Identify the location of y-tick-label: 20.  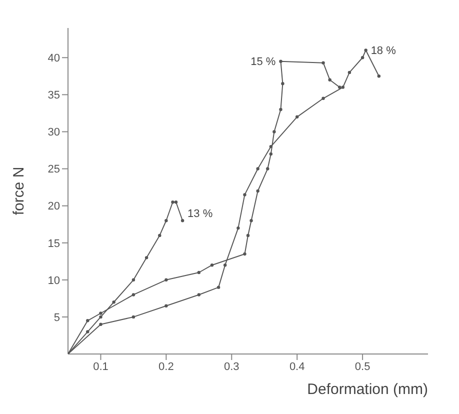
(54, 206).